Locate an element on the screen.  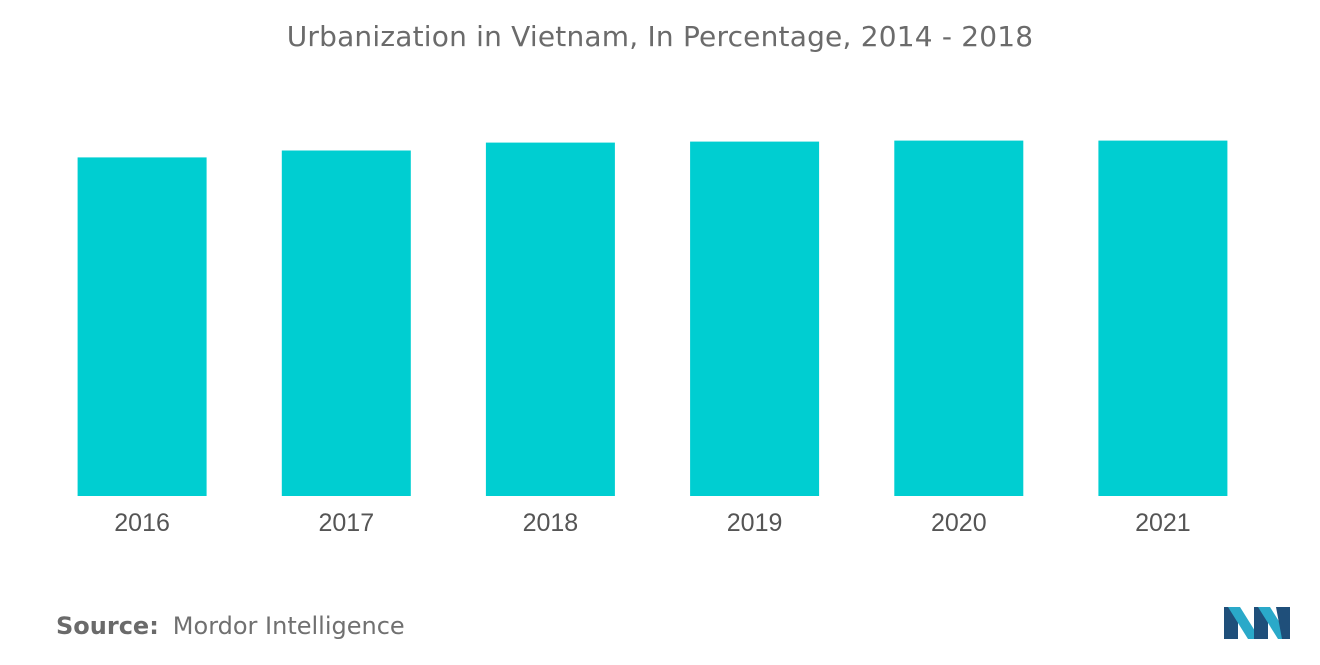
x-axis-tick-labels: 2016 2017 2018 2019 2020 2021 is located at coordinates (652, 523).